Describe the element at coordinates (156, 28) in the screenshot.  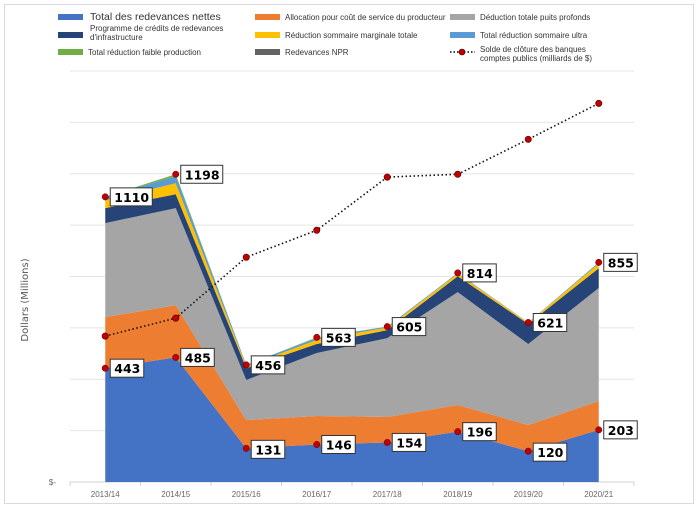
I see `legend-label: Programme de crédits de redevances` at that location.